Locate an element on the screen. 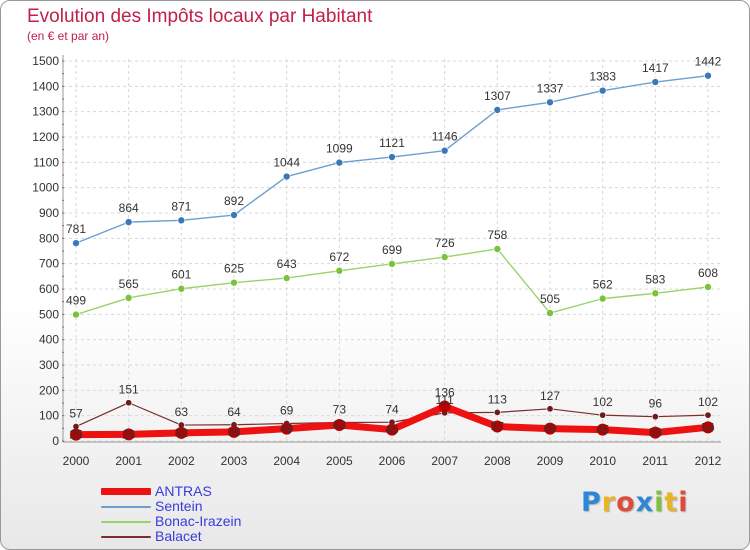 This screenshot has width=750, height=550. data-label-antras: 32 is located at coordinates (182, 433).